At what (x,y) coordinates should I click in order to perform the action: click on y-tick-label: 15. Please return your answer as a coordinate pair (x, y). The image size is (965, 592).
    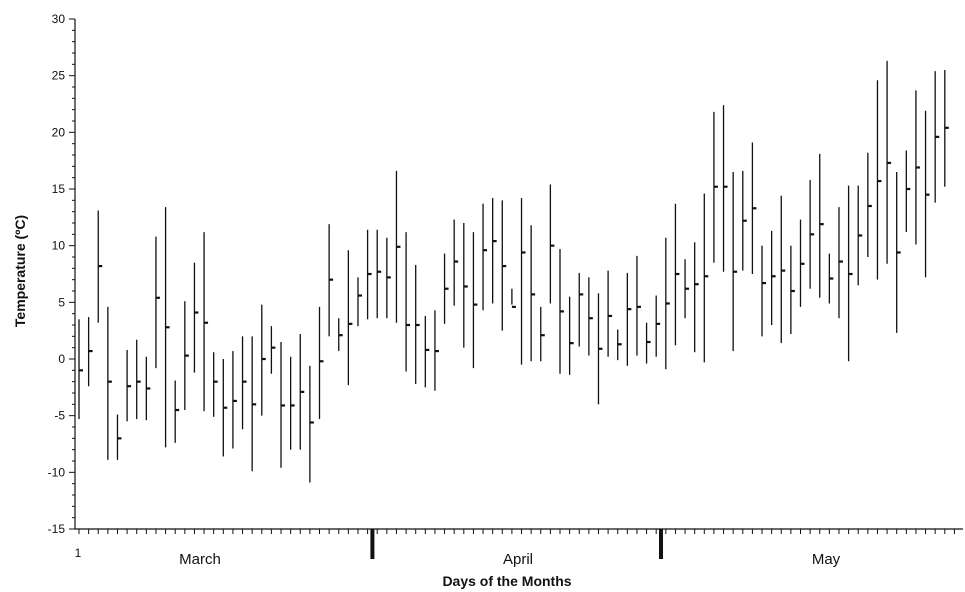
    Looking at the image, I should click on (59, 189).